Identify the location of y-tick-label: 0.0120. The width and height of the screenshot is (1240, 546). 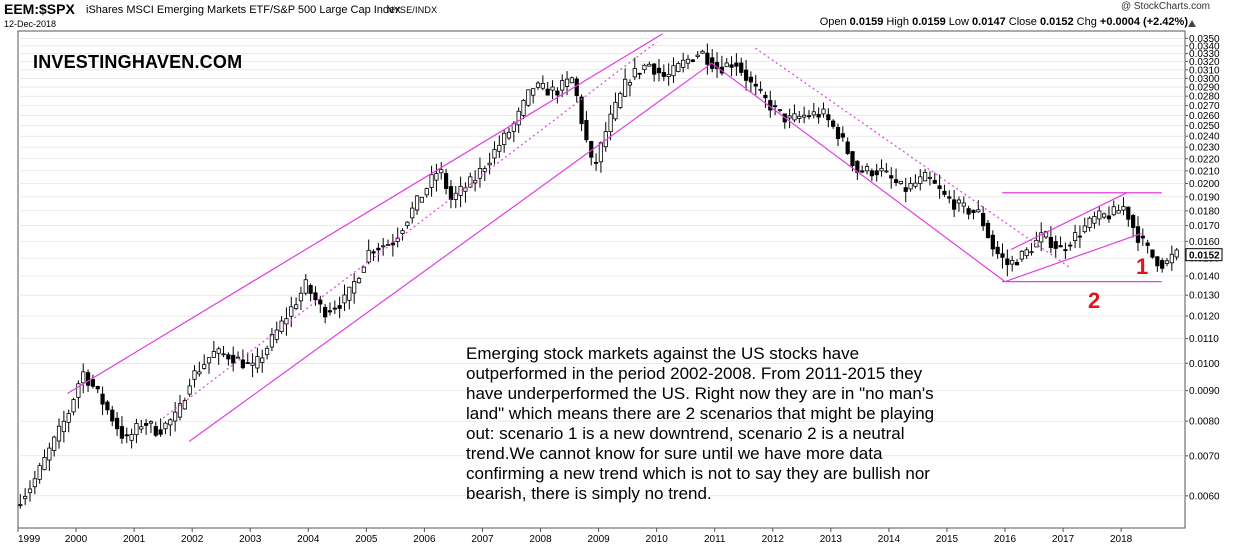
(1204, 317).